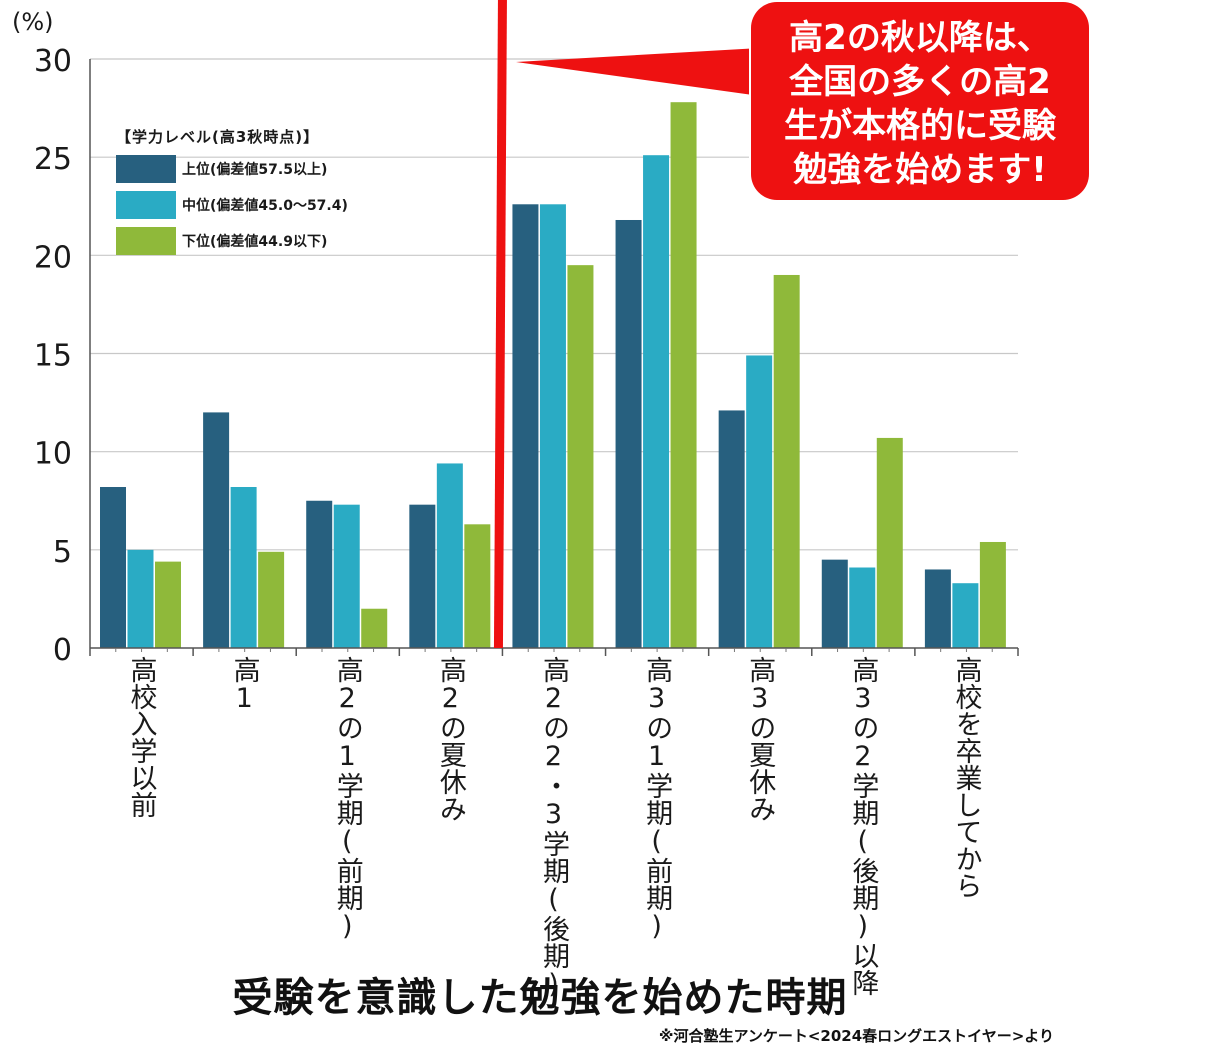 This screenshot has height=1063, width=1214. Describe the element at coordinates (863, 826) in the screenshot. I see `x-category-label: 高3の2学期(後期)以降` at that location.